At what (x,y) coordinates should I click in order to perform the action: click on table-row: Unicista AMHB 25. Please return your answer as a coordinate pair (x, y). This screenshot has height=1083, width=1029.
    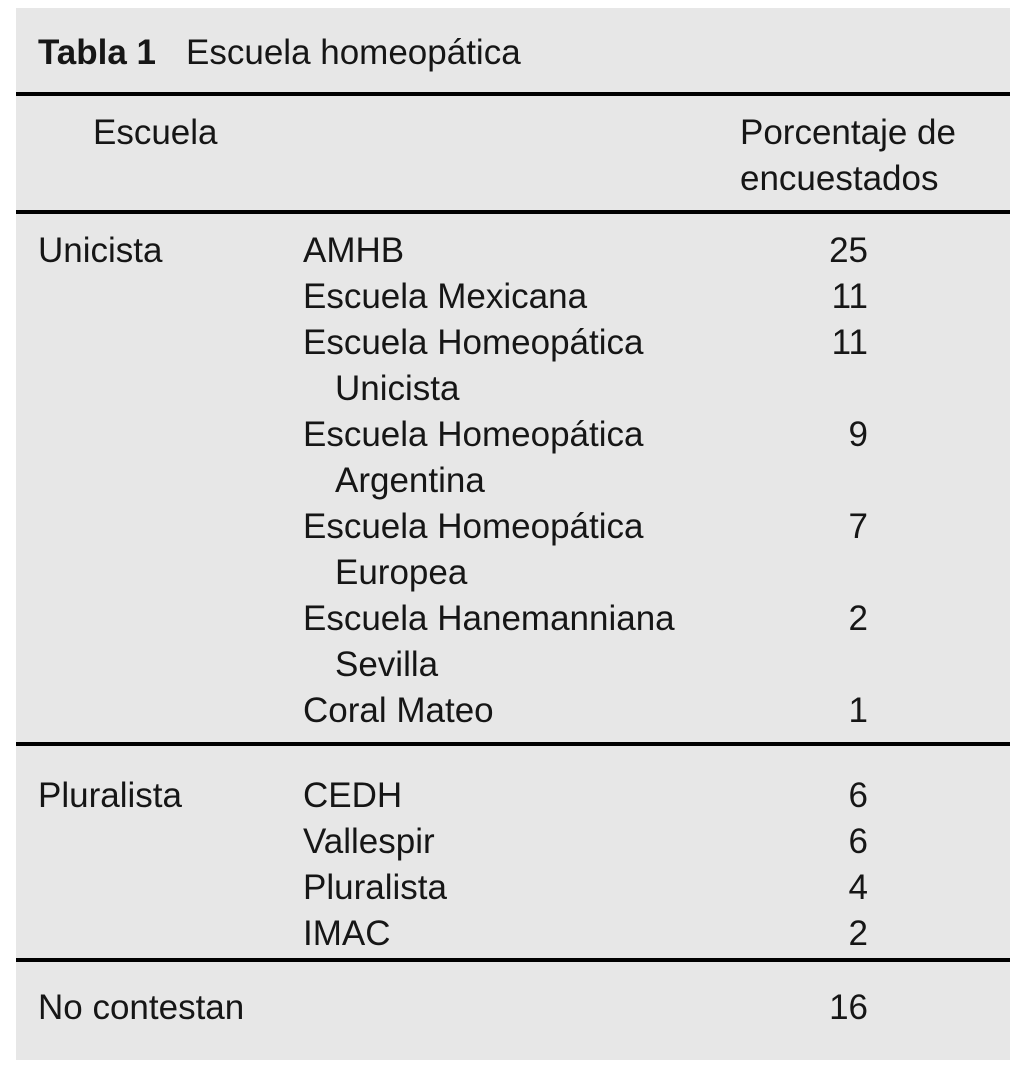
    Looking at the image, I should click on (513, 251).